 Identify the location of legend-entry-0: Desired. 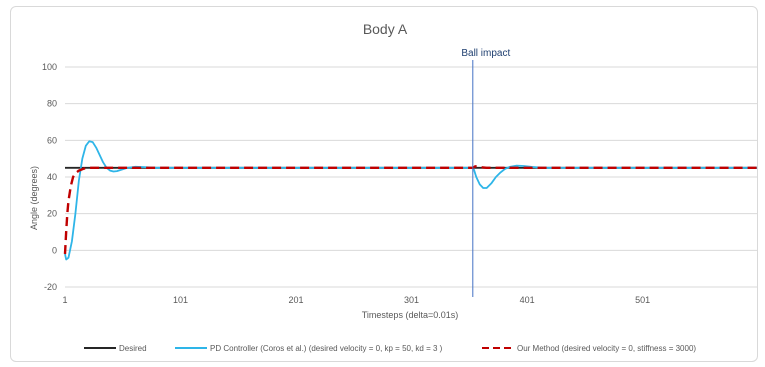
(133, 348).